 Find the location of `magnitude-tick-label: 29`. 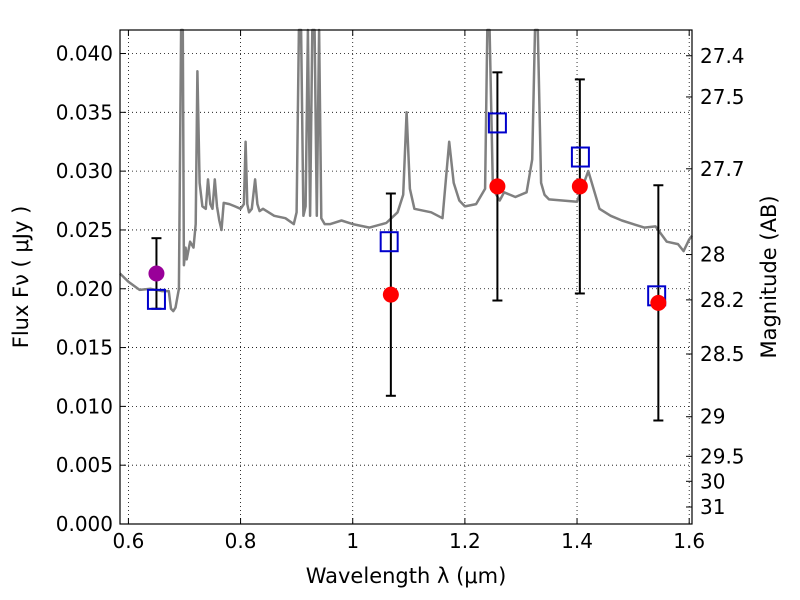

magnitude-tick-label: 29 is located at coordinates (712, 417).